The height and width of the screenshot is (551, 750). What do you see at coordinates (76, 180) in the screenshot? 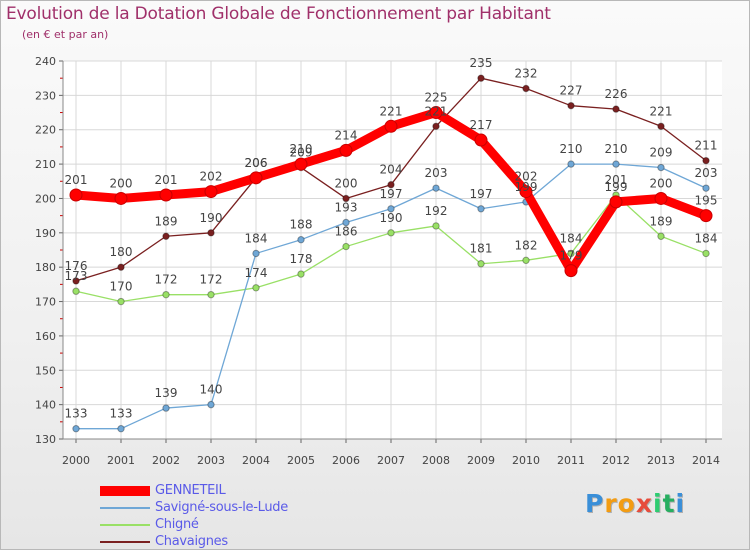
I see `data-label-GENNETEIL-2000: 201` at bounding box center [76, 180].